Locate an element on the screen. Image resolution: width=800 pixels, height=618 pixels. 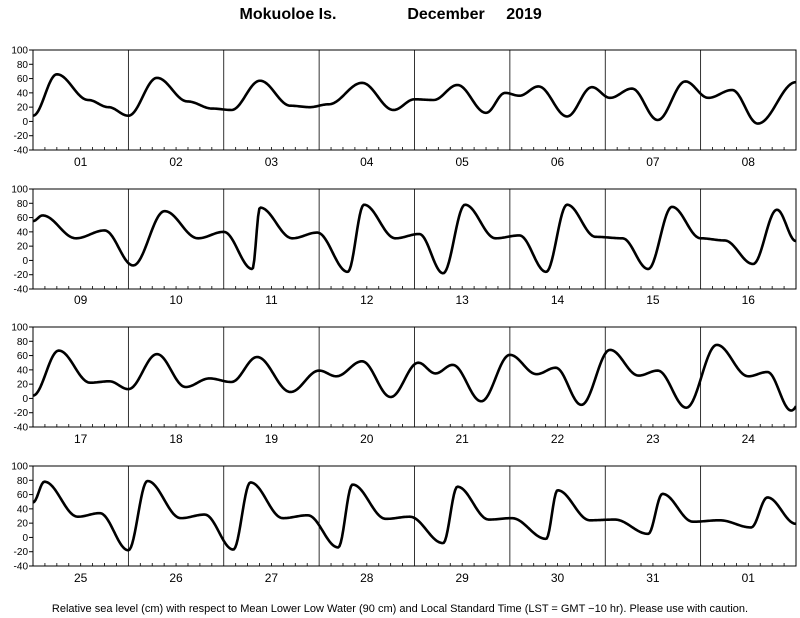
day-label-11: 11 is located at coordinates (271, 300).